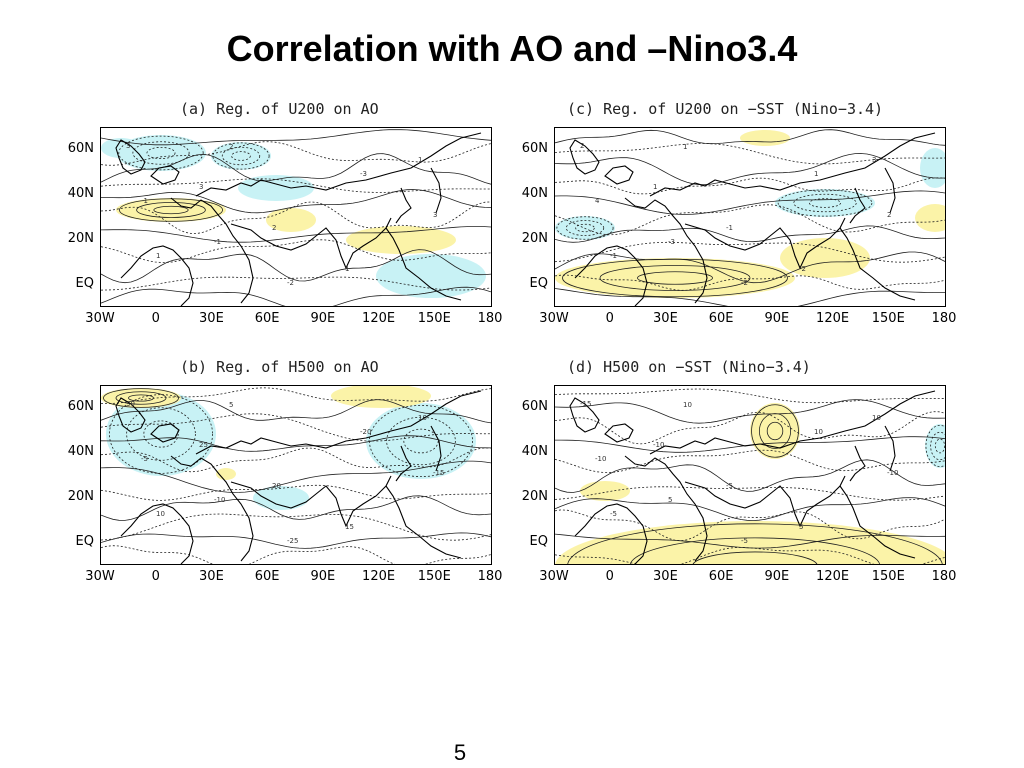 This screenshot has height=768, width=1024. Describe the element at coordinates (279, 367) in the screenshot. I see `panel-b-title: (b) Reg. of H500 on AO` at that location.